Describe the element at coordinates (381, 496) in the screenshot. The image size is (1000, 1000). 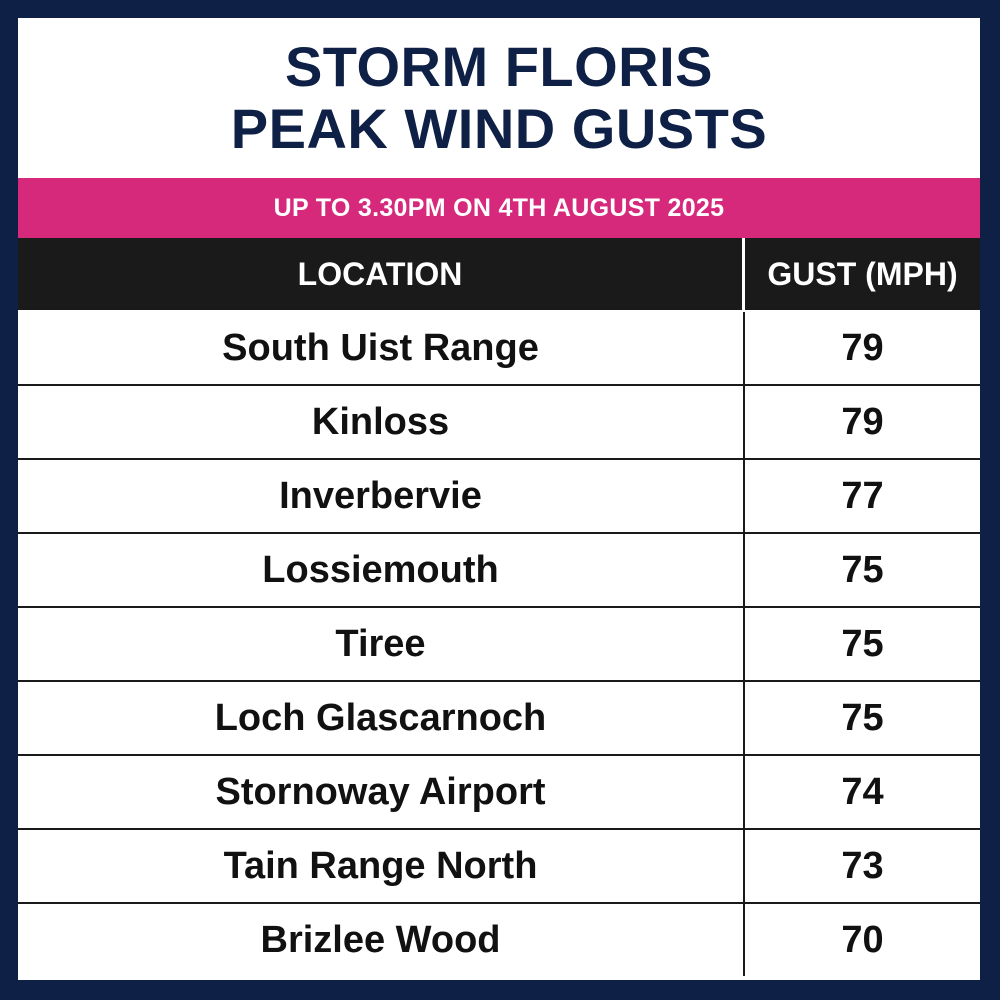
I see `location-cell: Inverbervie` at that location.